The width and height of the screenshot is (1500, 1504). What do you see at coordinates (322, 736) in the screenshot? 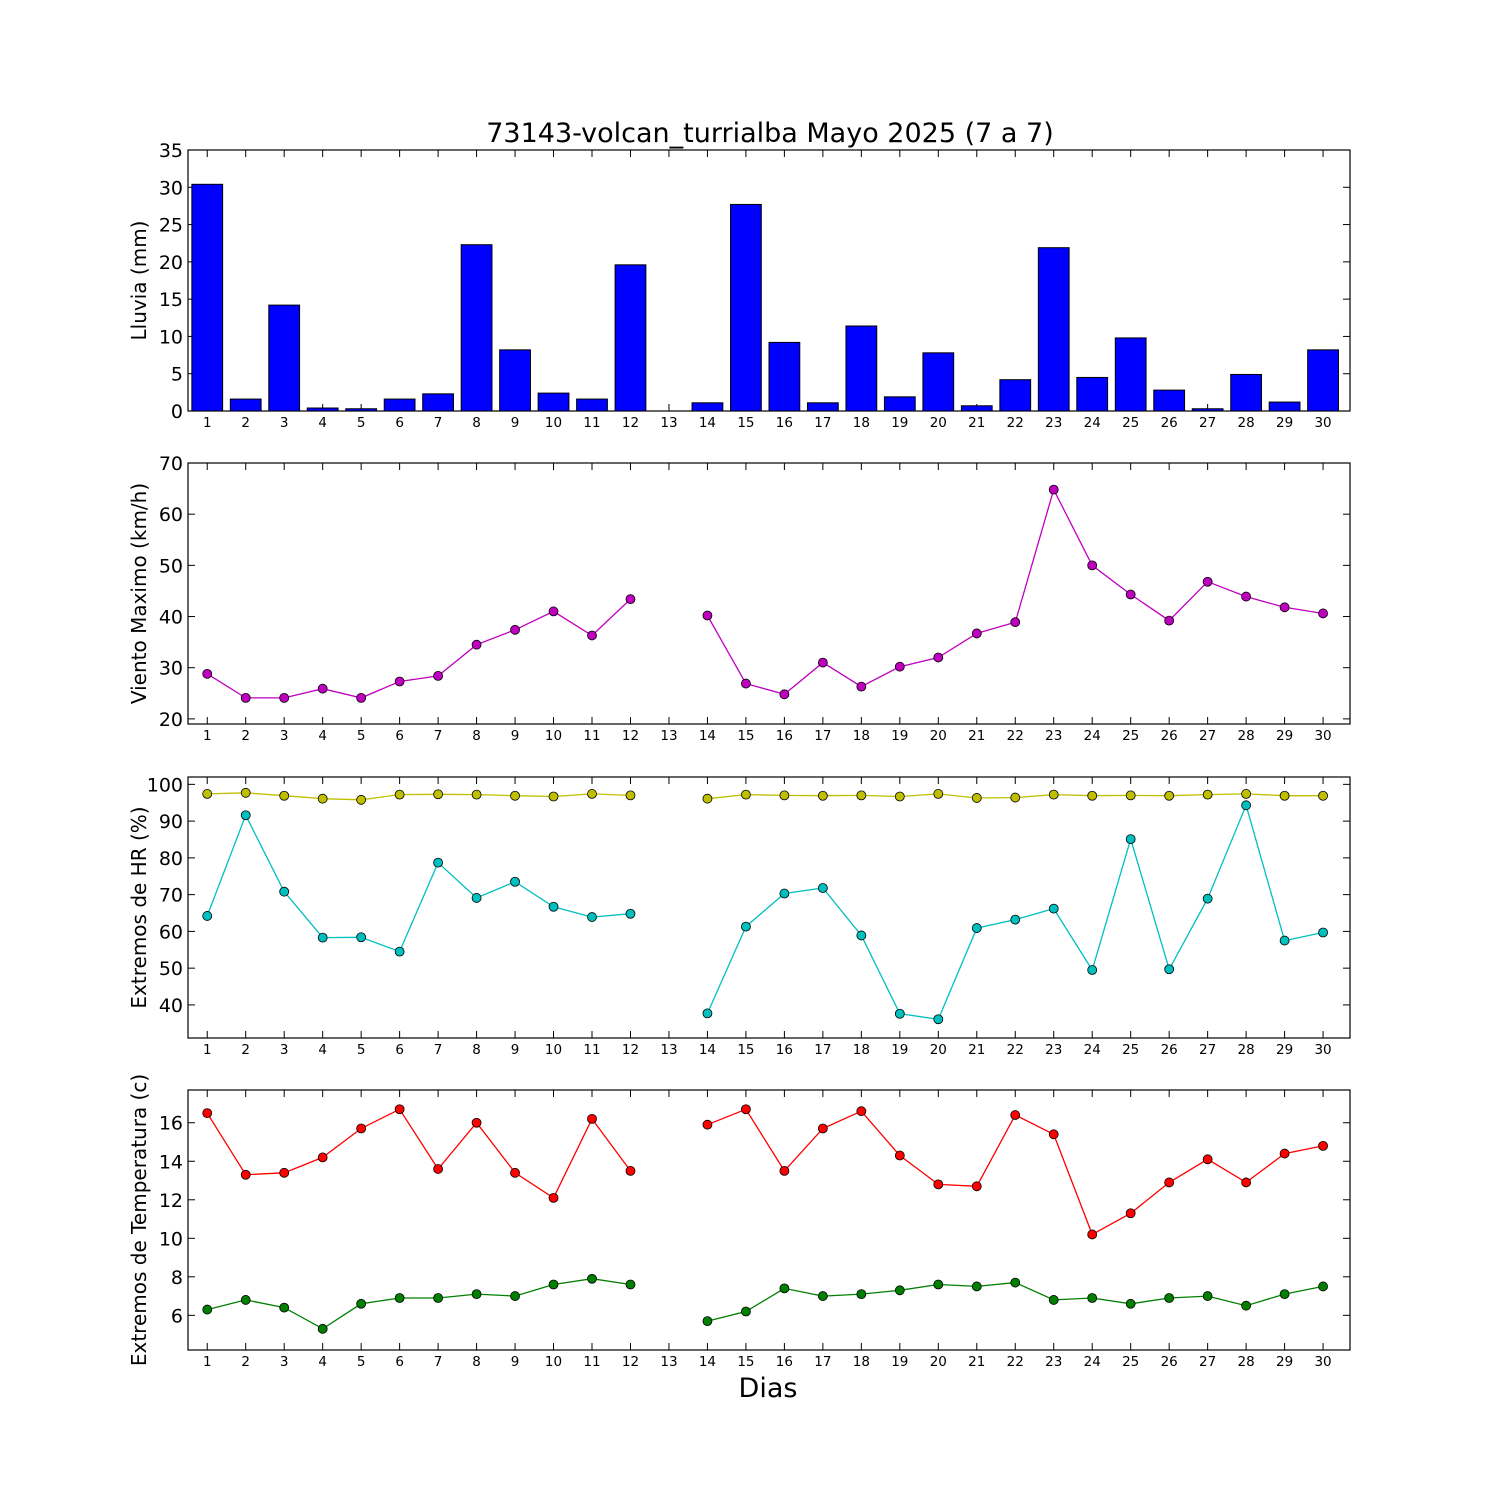
I see `x-tick-label: 4` at bounding box center [322, 736].